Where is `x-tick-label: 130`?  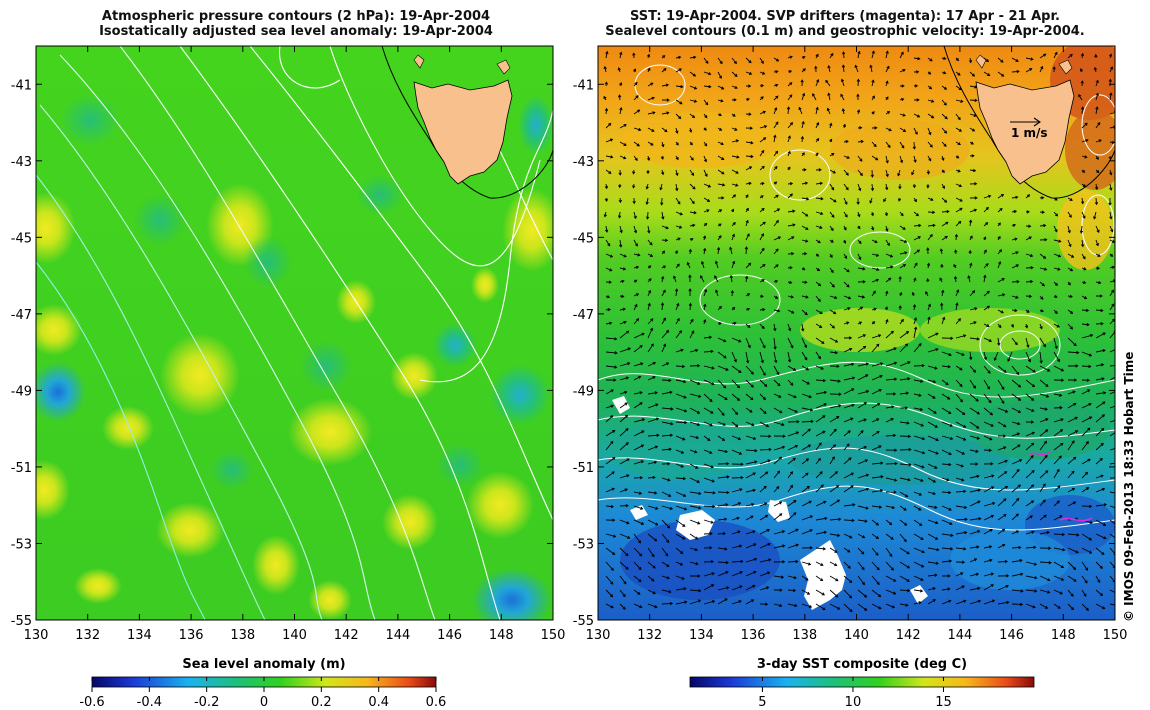
x-tick-label: 130 is located at coordinates (598, 635).